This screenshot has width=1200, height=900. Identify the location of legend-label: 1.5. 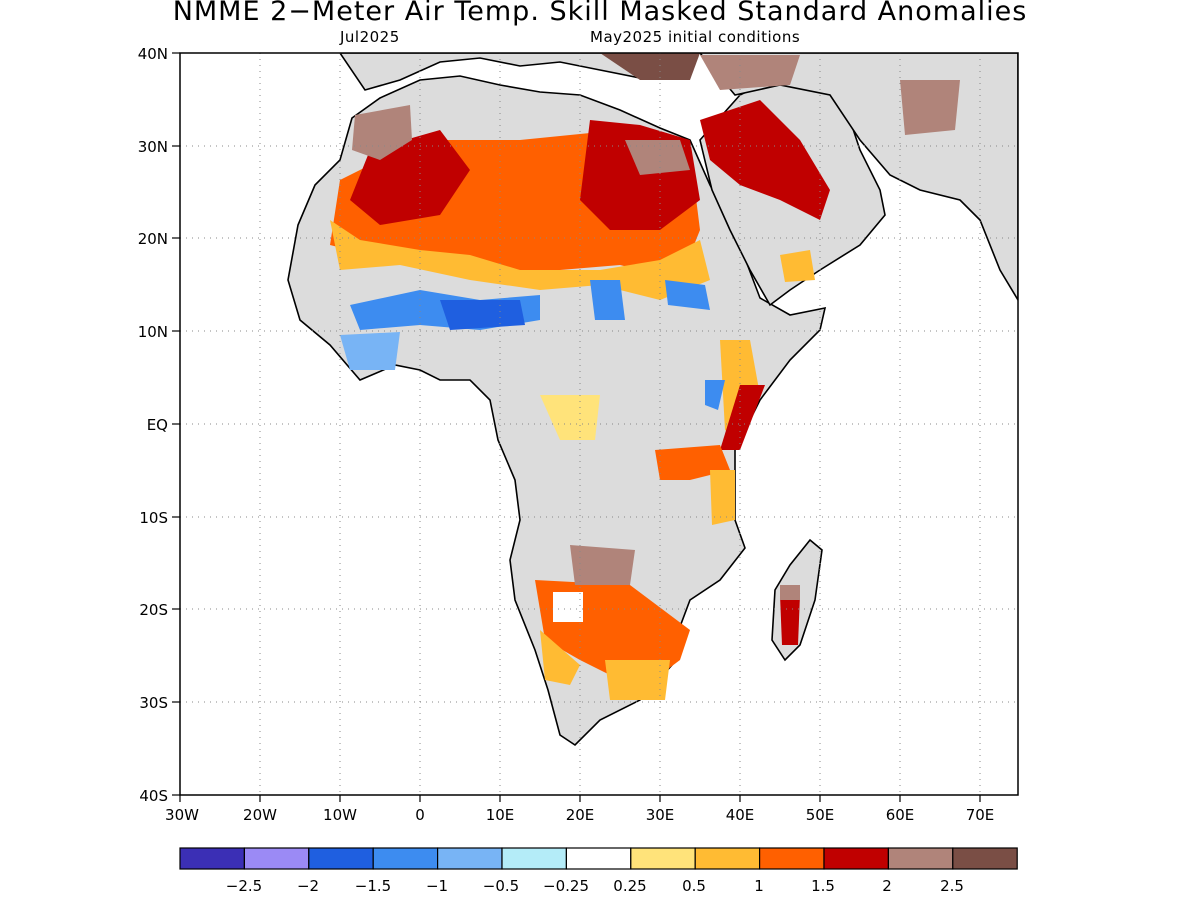
(823, 886).